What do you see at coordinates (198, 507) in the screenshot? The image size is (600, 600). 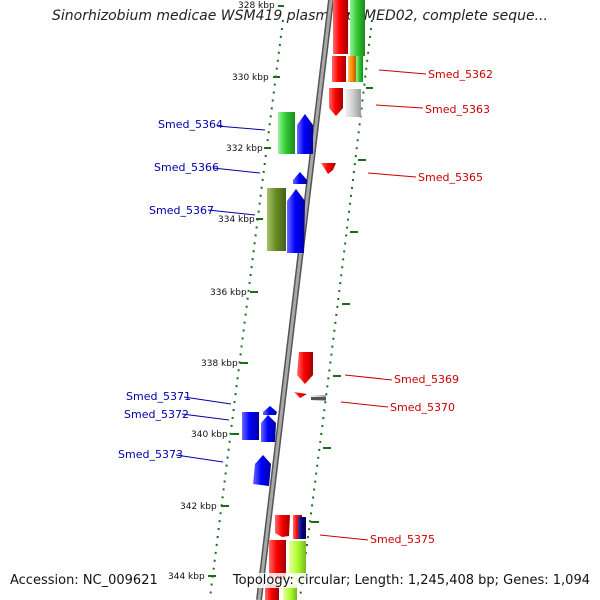 I see `tick-label-342: 342 kbp` at bounding box center [198, 507].